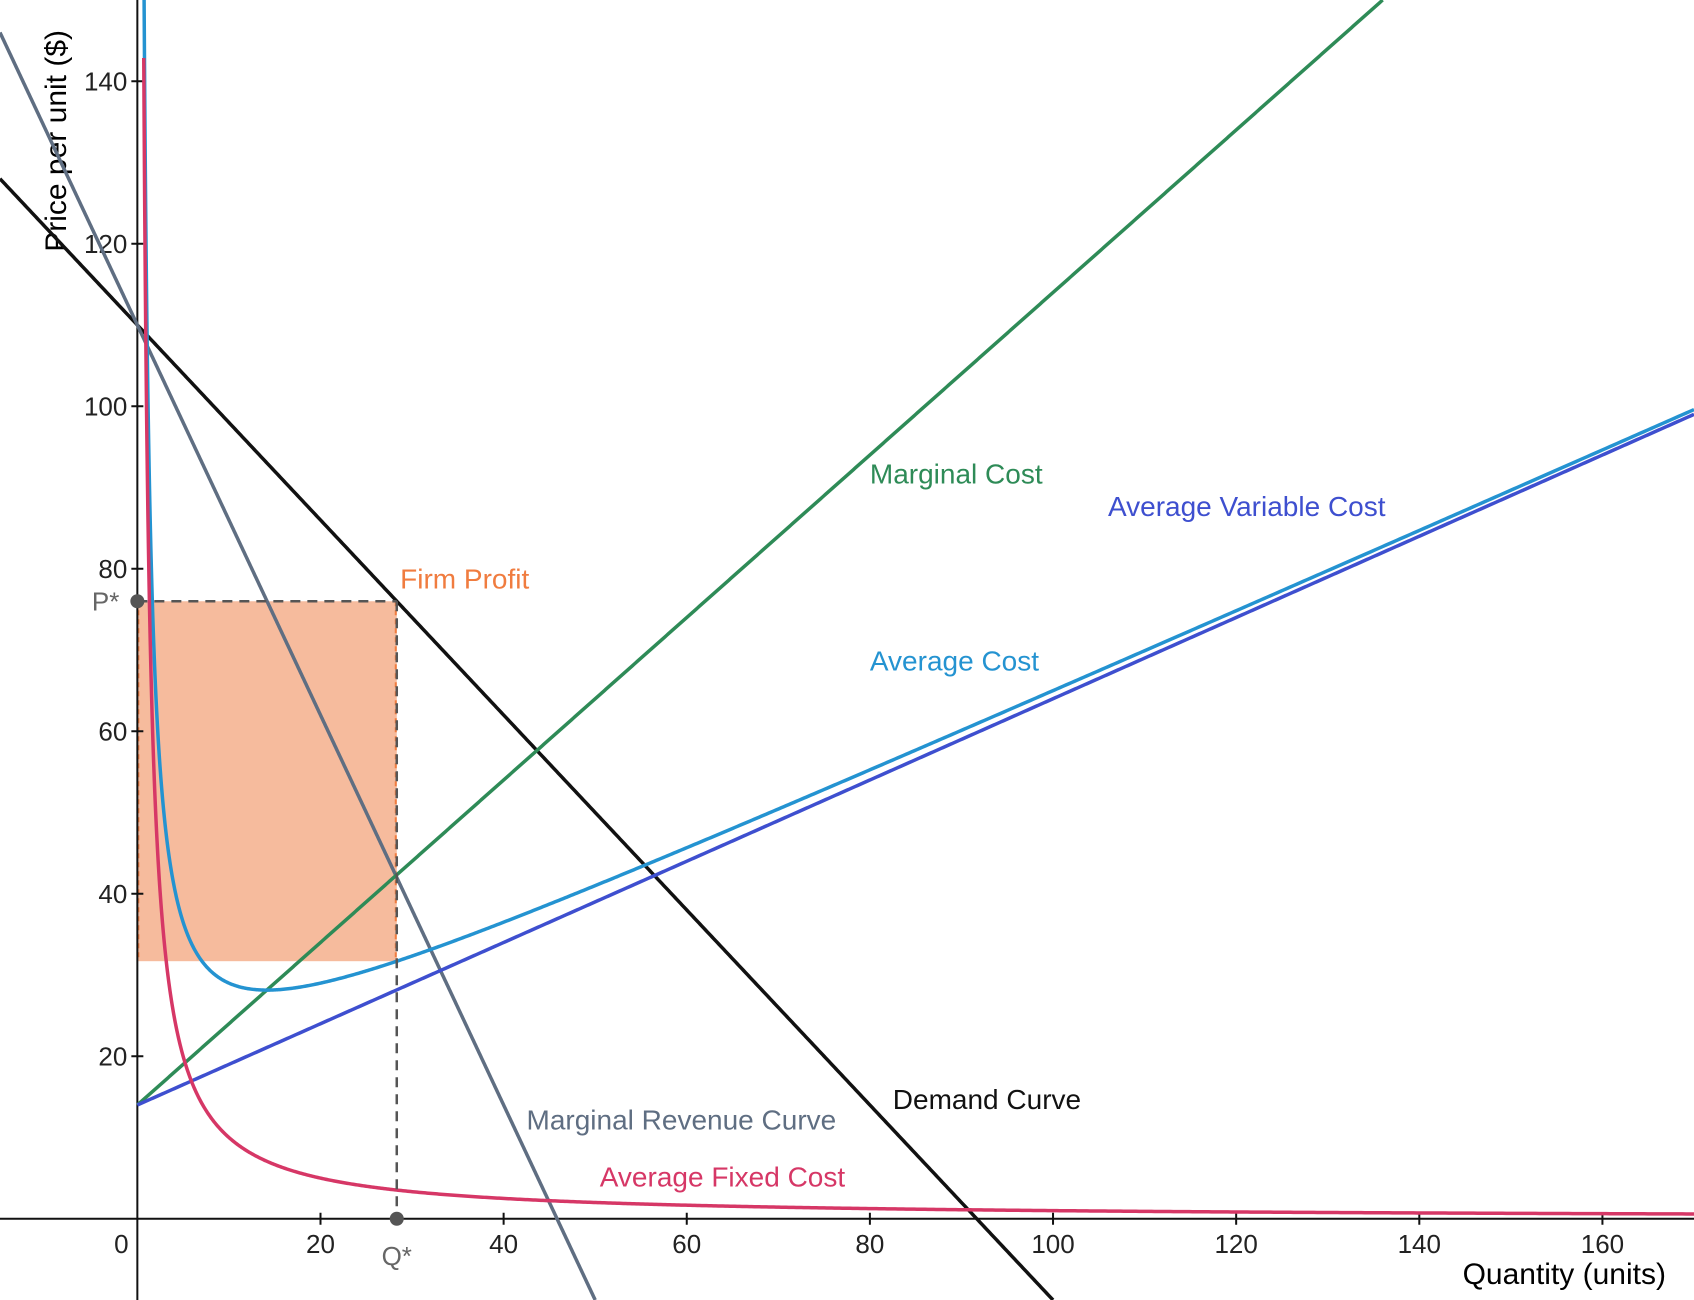  I want to click on y-tick-label: 60, so click(112, 731).